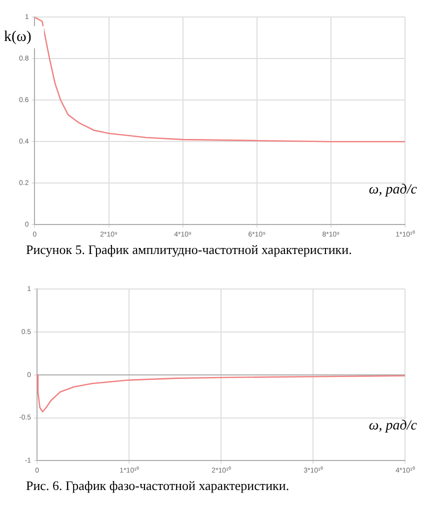 Image resolution: width=431 pixels, height=509 pixels. Describe the element at coordinates (18, 37) in the screenshot. I see `y-axis-title: k(ω)` at that location.